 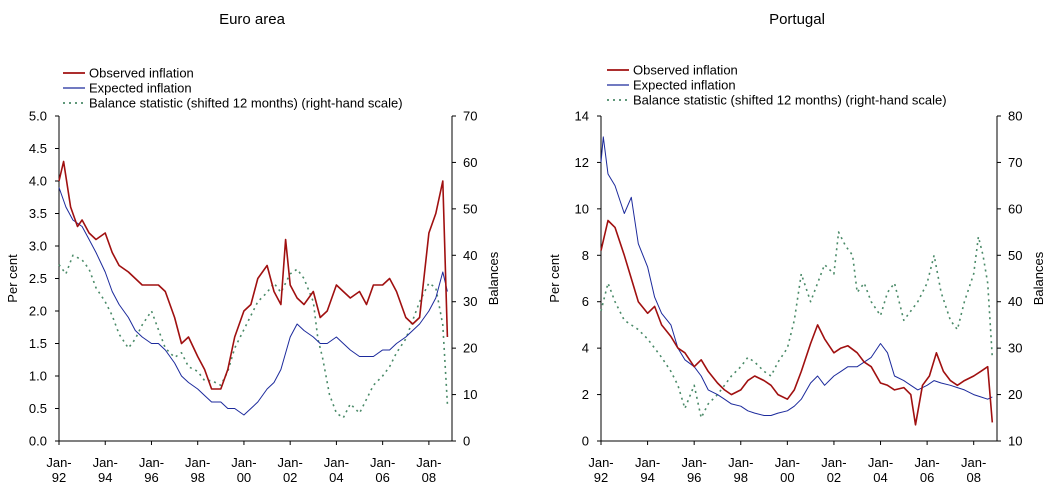 I want to click on euro-left-tick-label: 4.5, so click(x=38, y=148).